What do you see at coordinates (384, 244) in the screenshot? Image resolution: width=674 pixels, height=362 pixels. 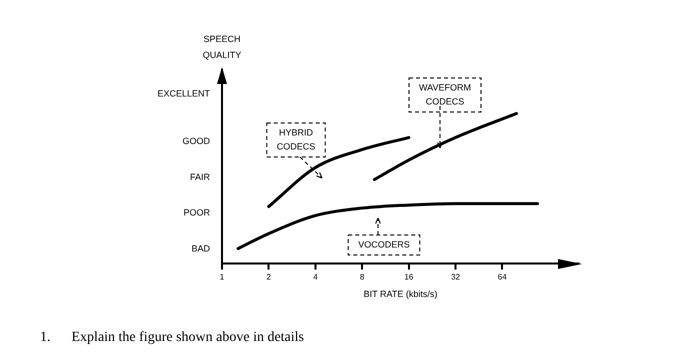 I see `annotation: VOCODERS` at bounding box center [384, 244].